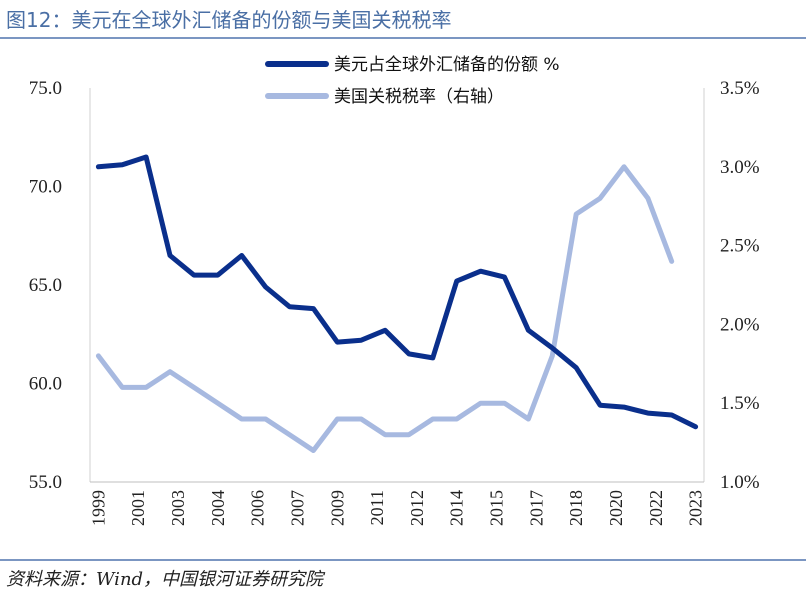  Describe the element at coordinates (576, 508) in the screenshot. I see `x-tick-label: 2018` at that location.